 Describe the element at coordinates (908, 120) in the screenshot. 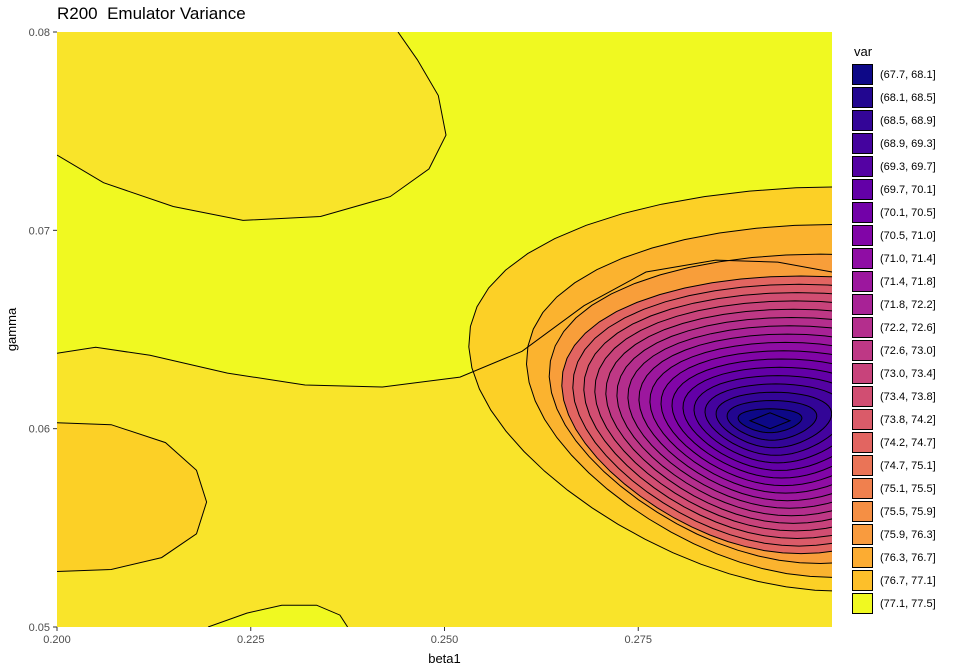

I see `legend-label: (68.5, 68.9]` at that location.